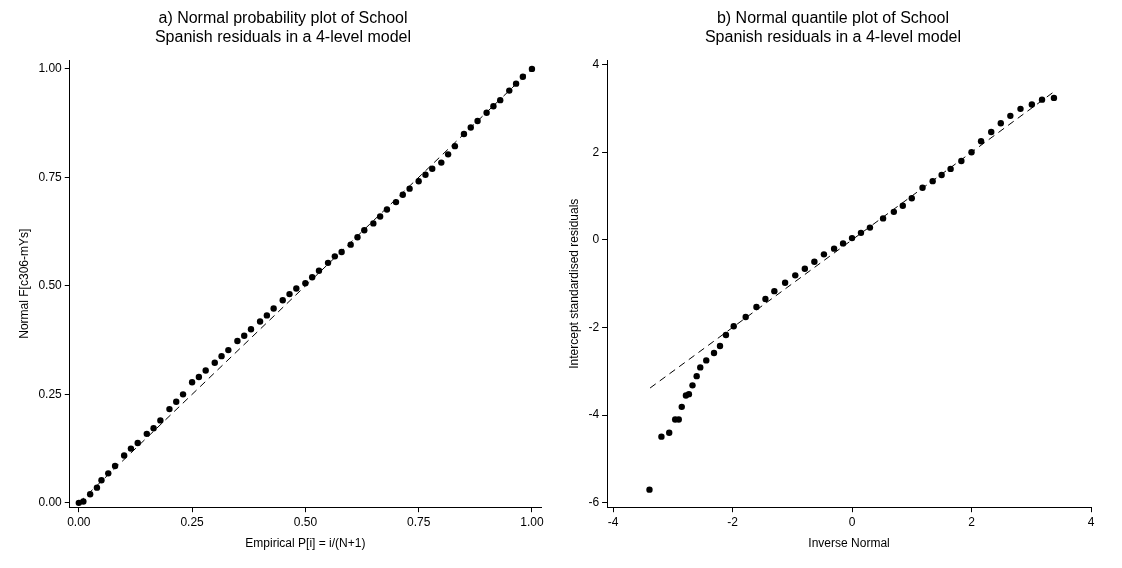 This screenshot has height=568, width=1122. I want to click on chart-title: a) Normal probability plot of School Spanish residuals in a 4-level model, so click(283, 27).